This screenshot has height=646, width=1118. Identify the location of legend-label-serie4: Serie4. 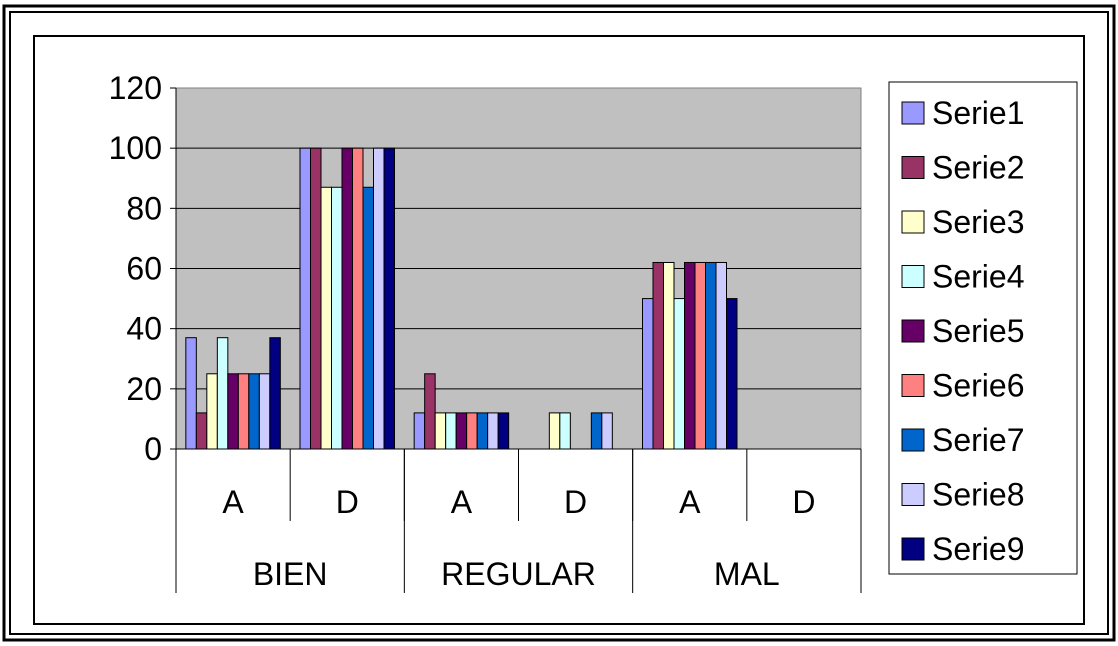
(978, 277).